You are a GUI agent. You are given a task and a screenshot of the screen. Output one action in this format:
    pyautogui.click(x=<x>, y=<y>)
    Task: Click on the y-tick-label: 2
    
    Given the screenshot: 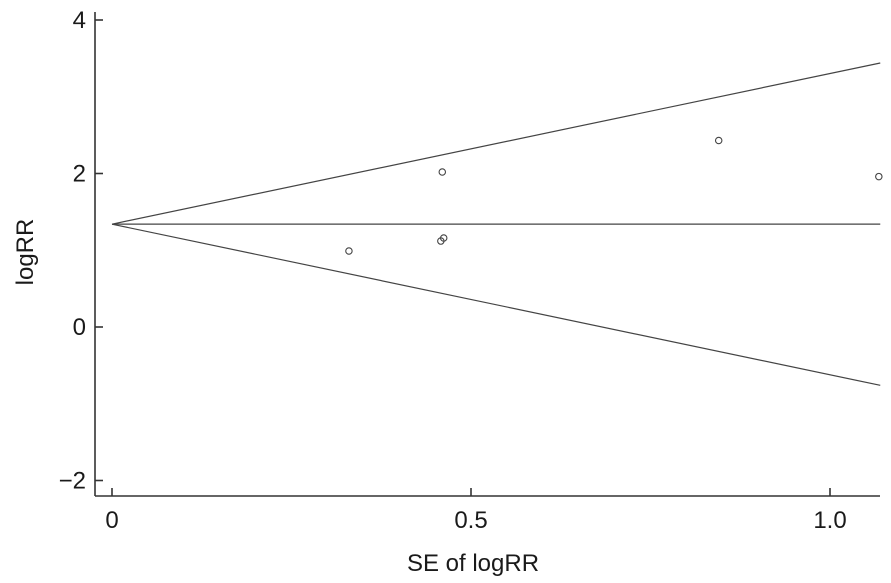 What is the action you would take?
    pyautogui.click(x=79, y=174)
    